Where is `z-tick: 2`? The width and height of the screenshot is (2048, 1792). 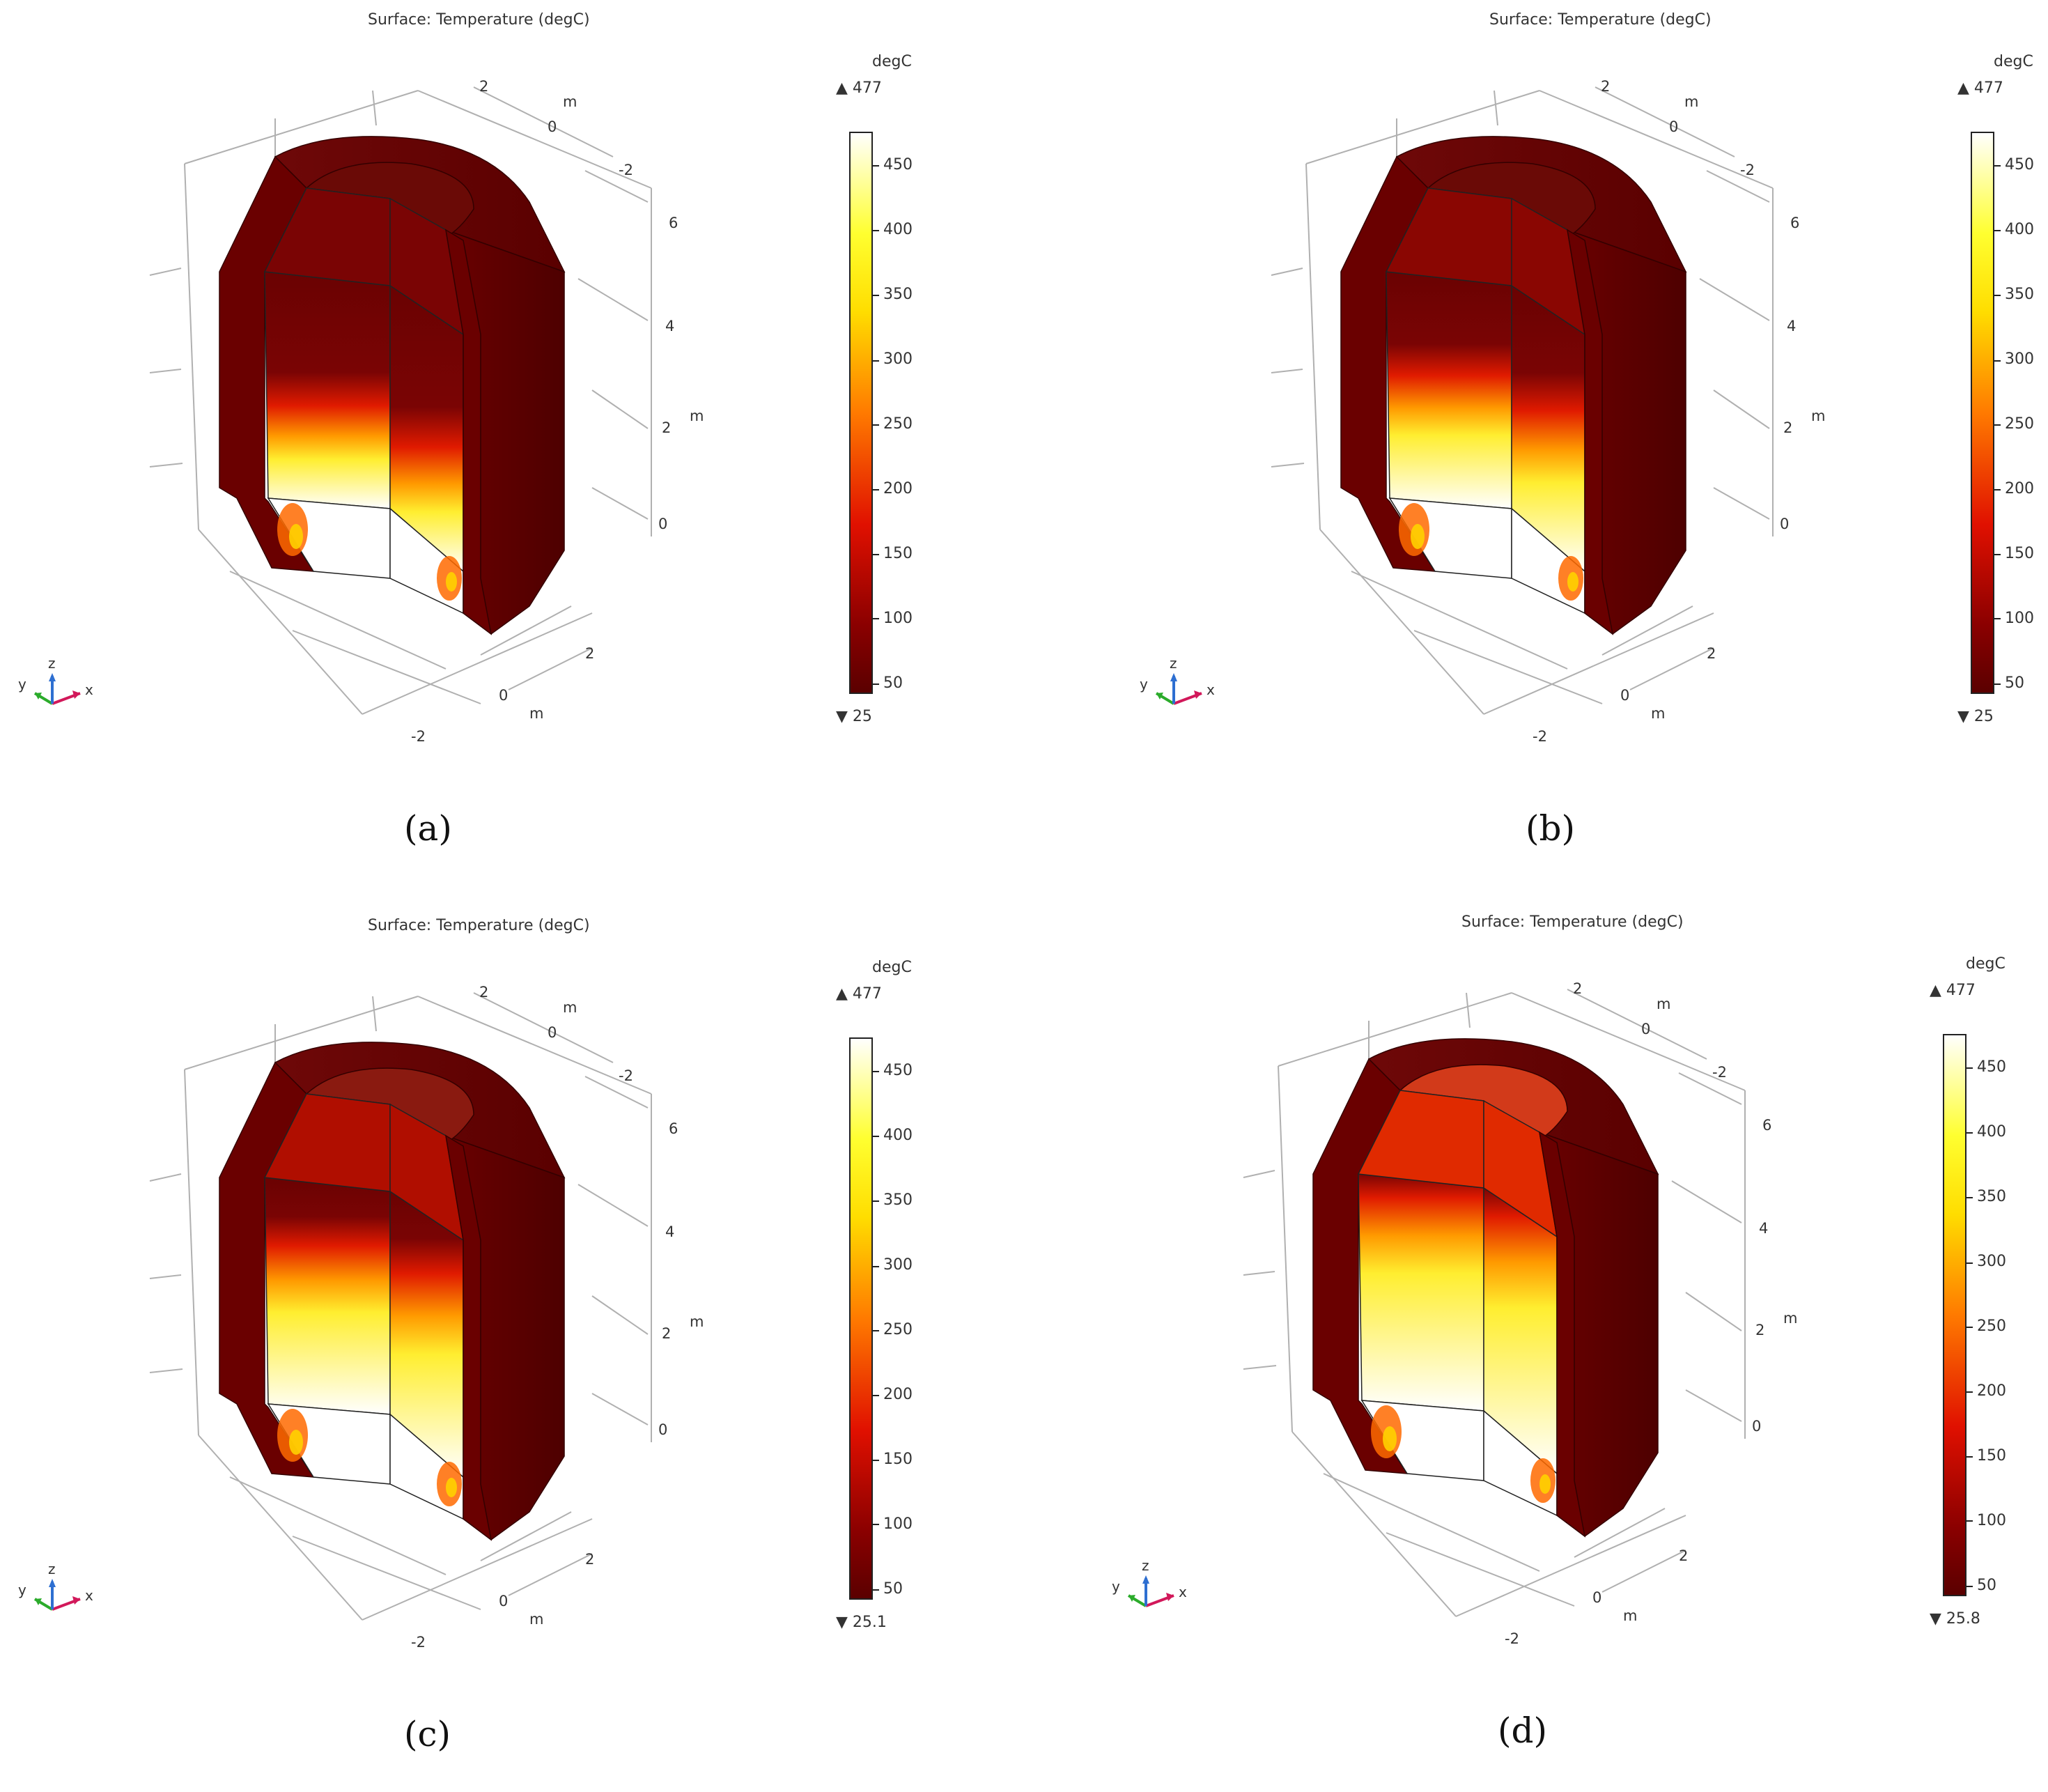 z-tick: 2 is located at coordinates (1788, 427).